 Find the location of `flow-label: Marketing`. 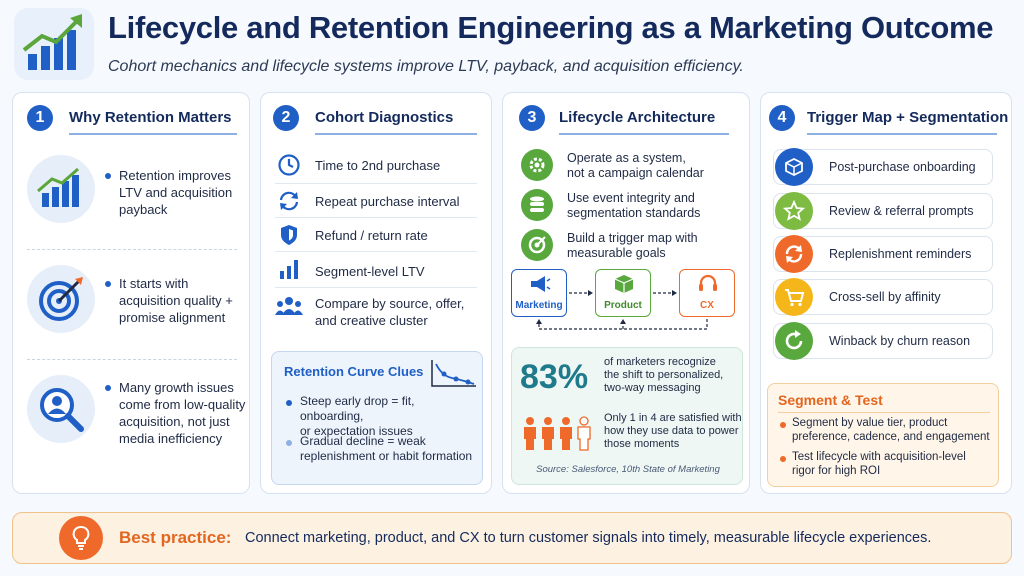

flow-label: Marketing is located at coordinates (539, 305).